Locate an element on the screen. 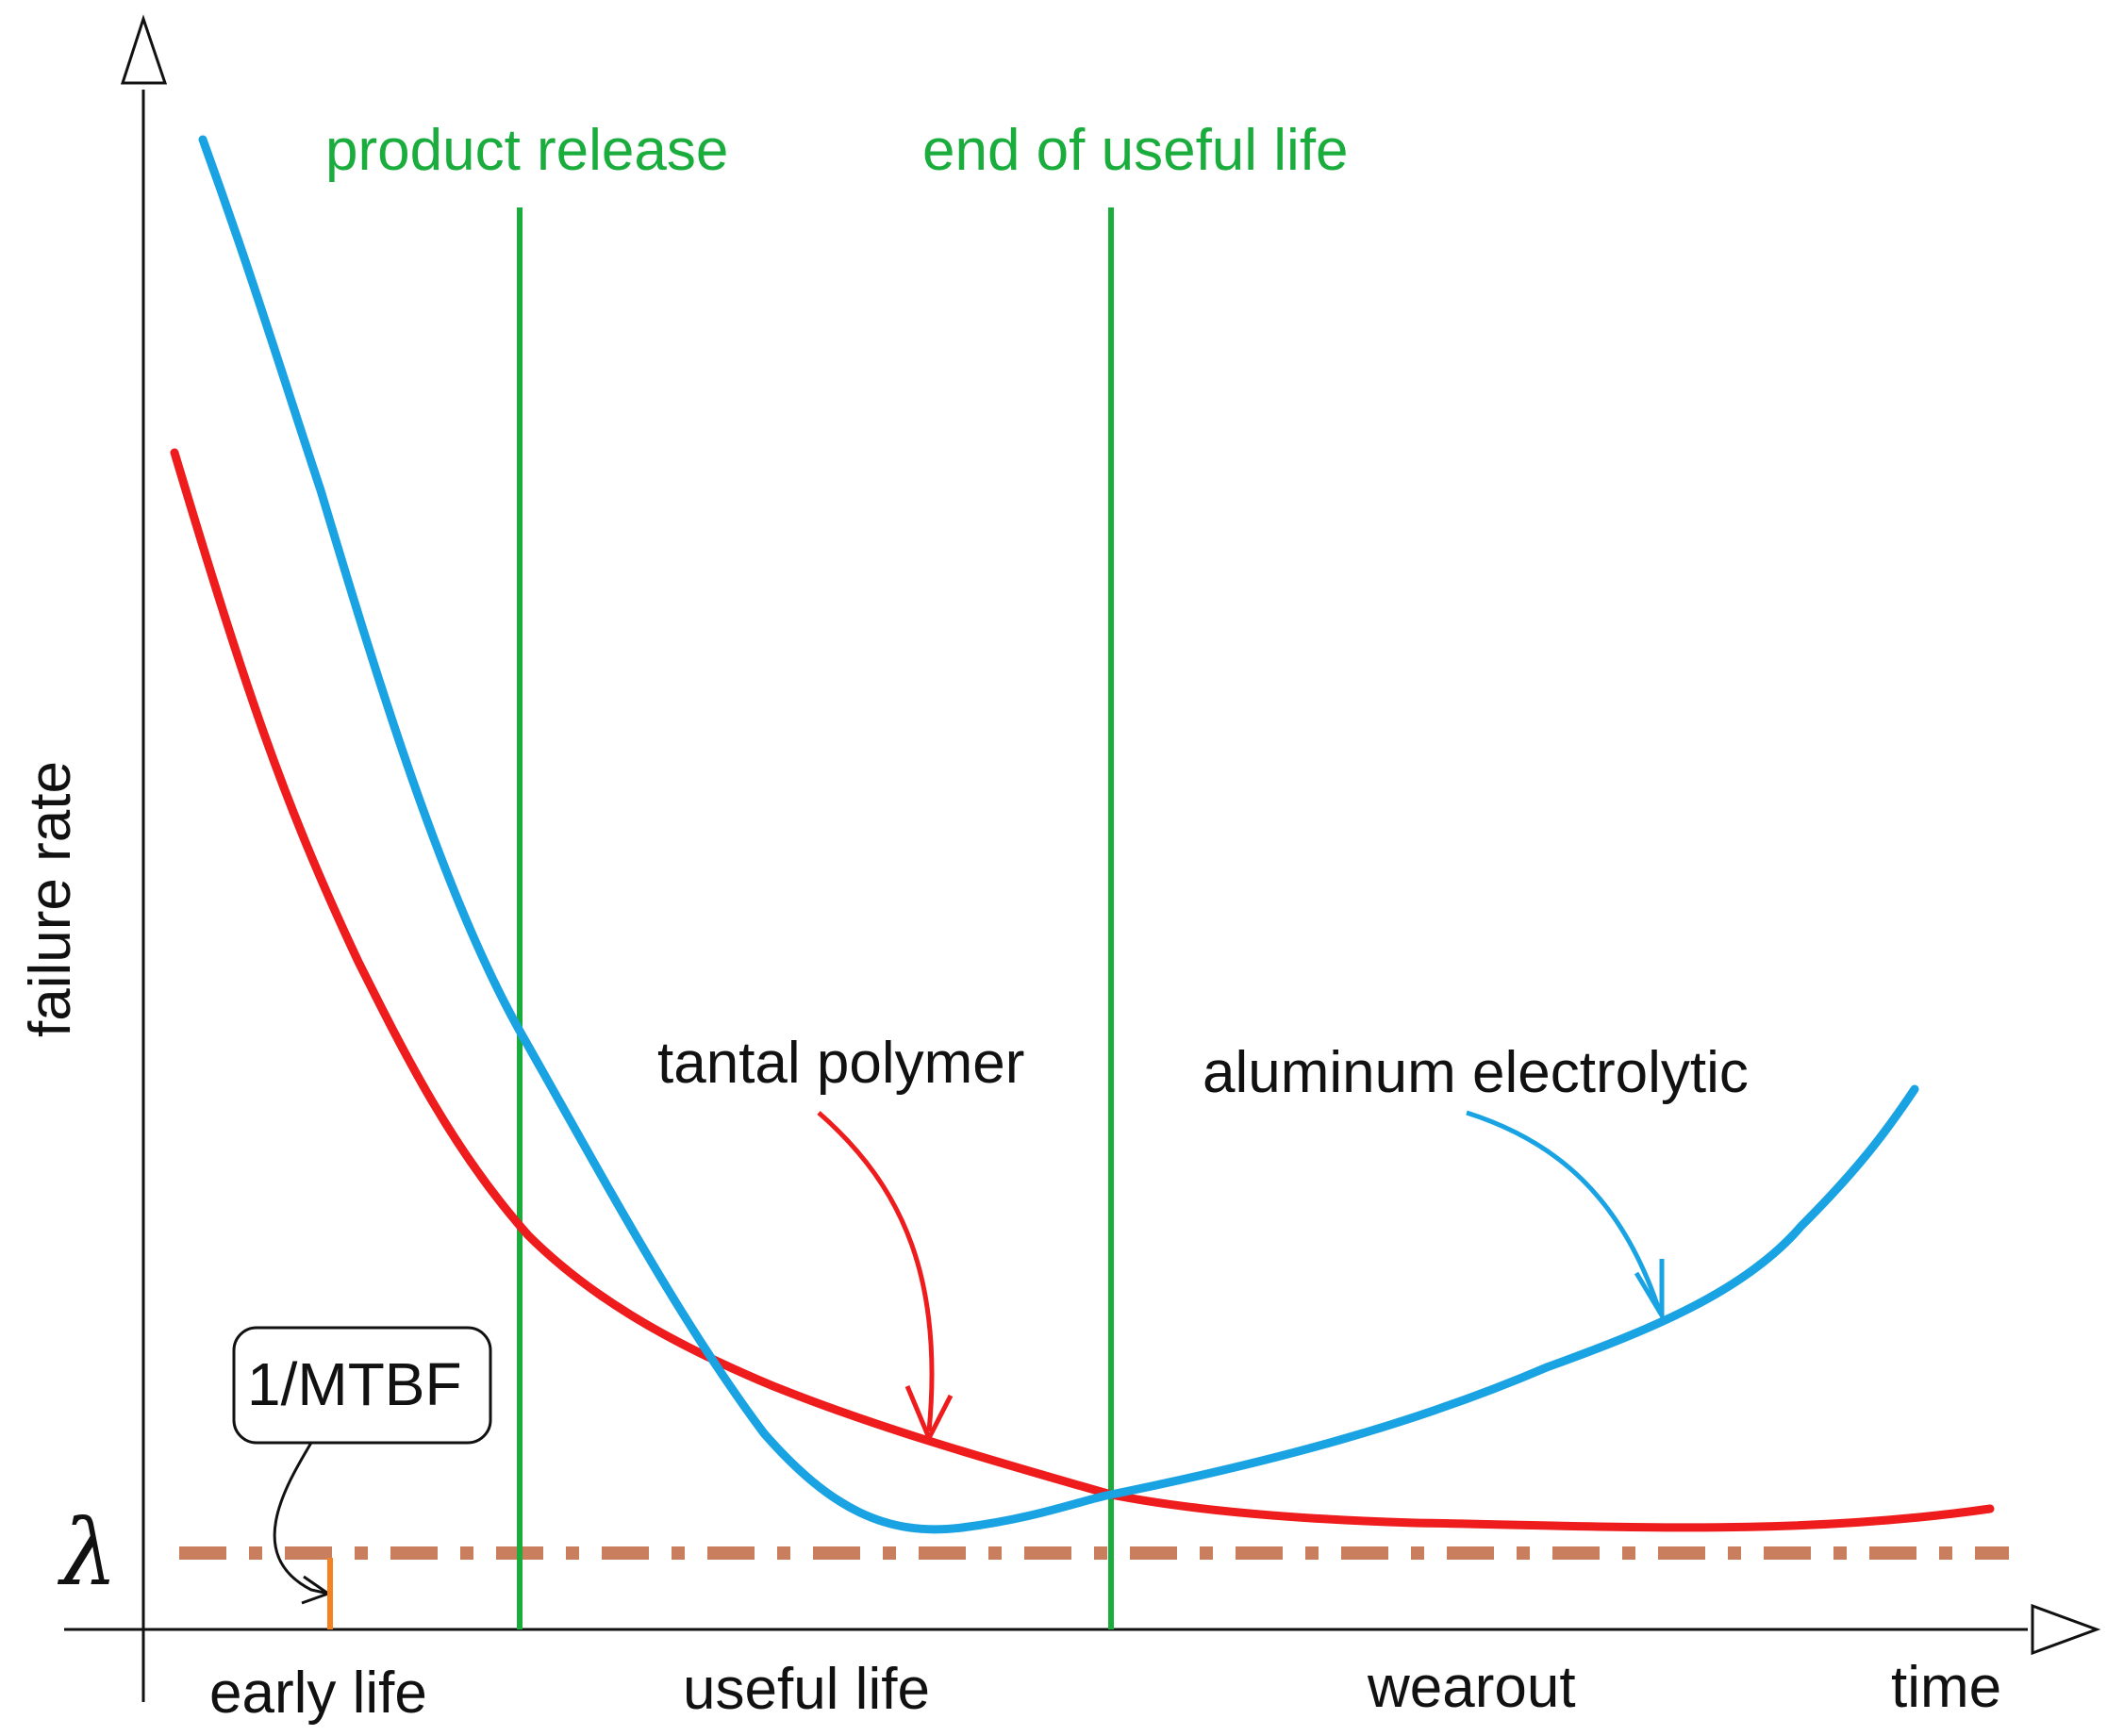  product-release-label: product release is located at coordinates (527, 150).